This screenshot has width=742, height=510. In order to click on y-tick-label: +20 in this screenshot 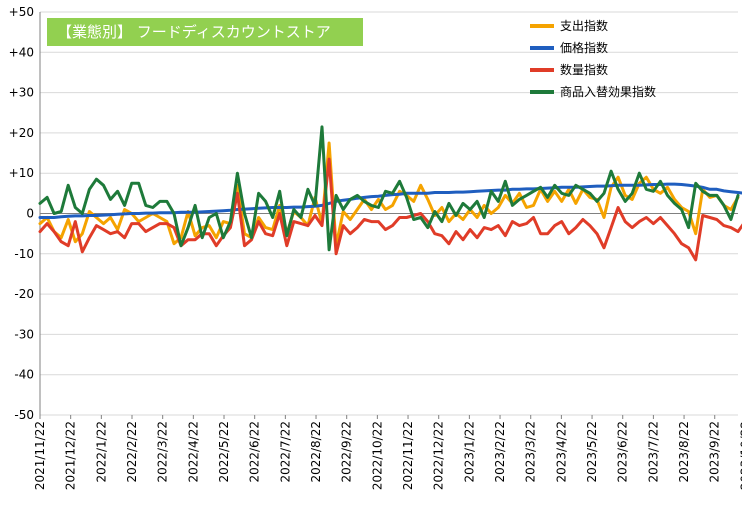, I will do `click(21, 133)`.